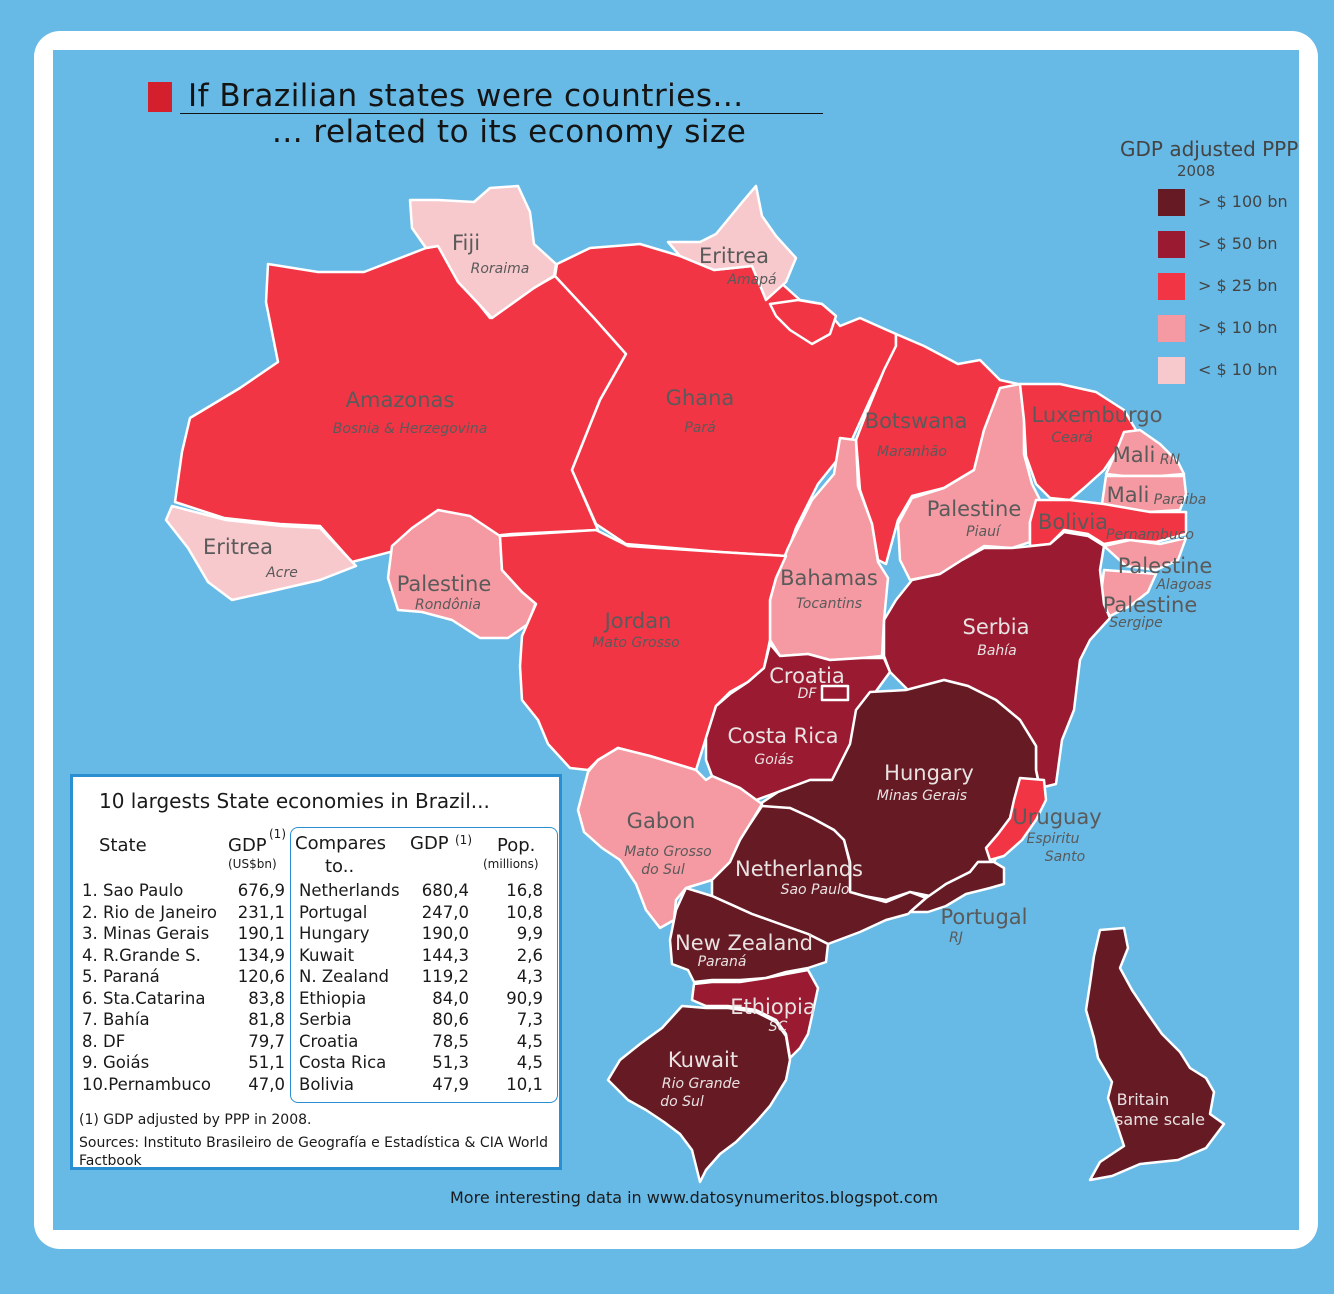 The image size is (1334, 1294). Describe the element at coordinates (701, 1084) in the screenshot. I see `label-state-rs-line1: Rio Grande` at that location.